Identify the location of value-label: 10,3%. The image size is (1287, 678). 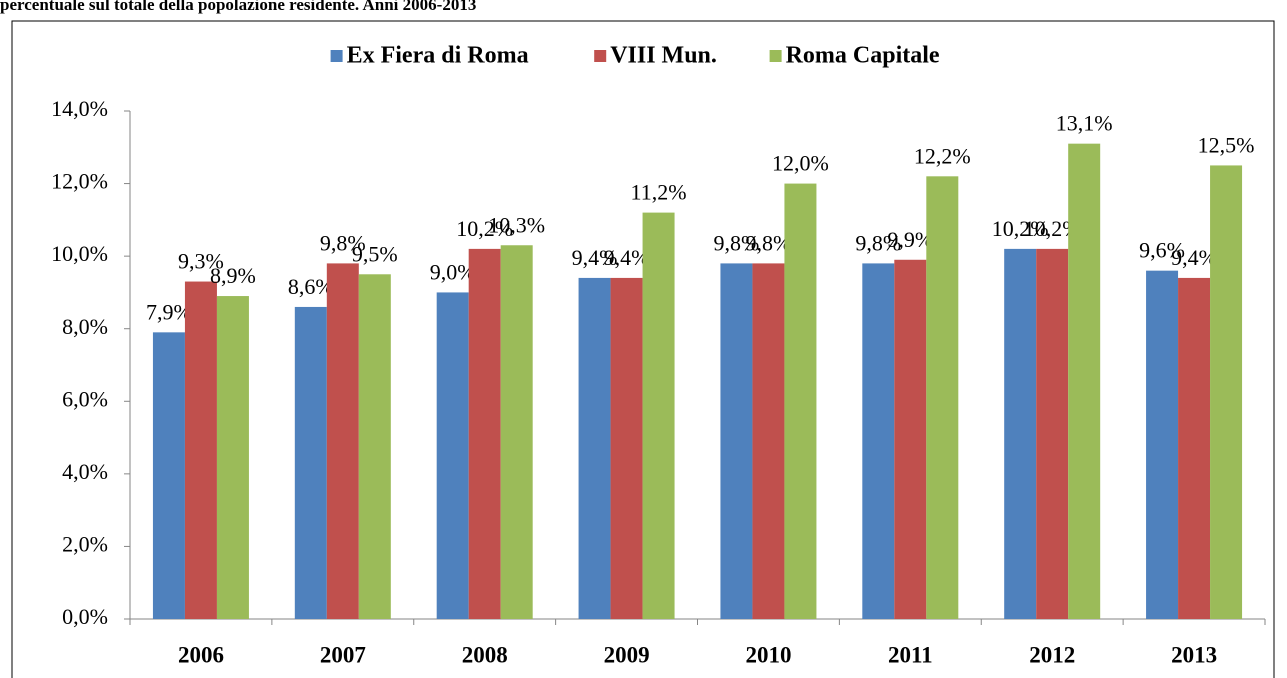
(516, 224).